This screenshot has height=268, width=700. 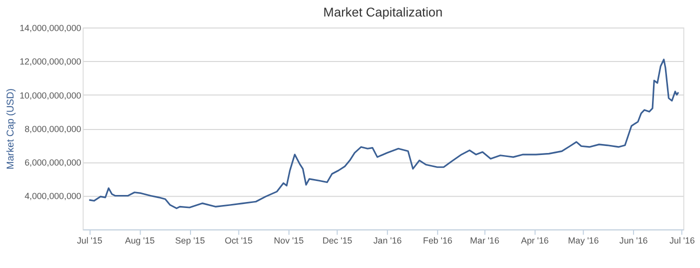 What do you see at coordinates (485, 241) in the screenshot?
I see `x-tick-label: Mar '16` at bounding box center [485, 241].